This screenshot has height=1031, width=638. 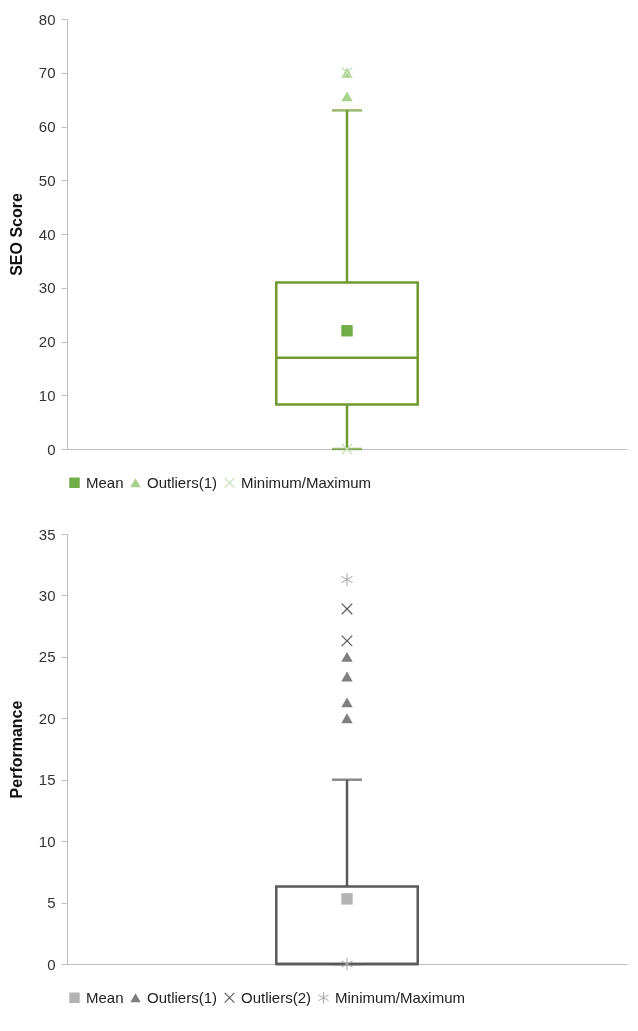 What do you see at coordinates (276, 997) in the screenshot?
I see `legend-label: Outliers(2)` at bounding box center [276, 997].